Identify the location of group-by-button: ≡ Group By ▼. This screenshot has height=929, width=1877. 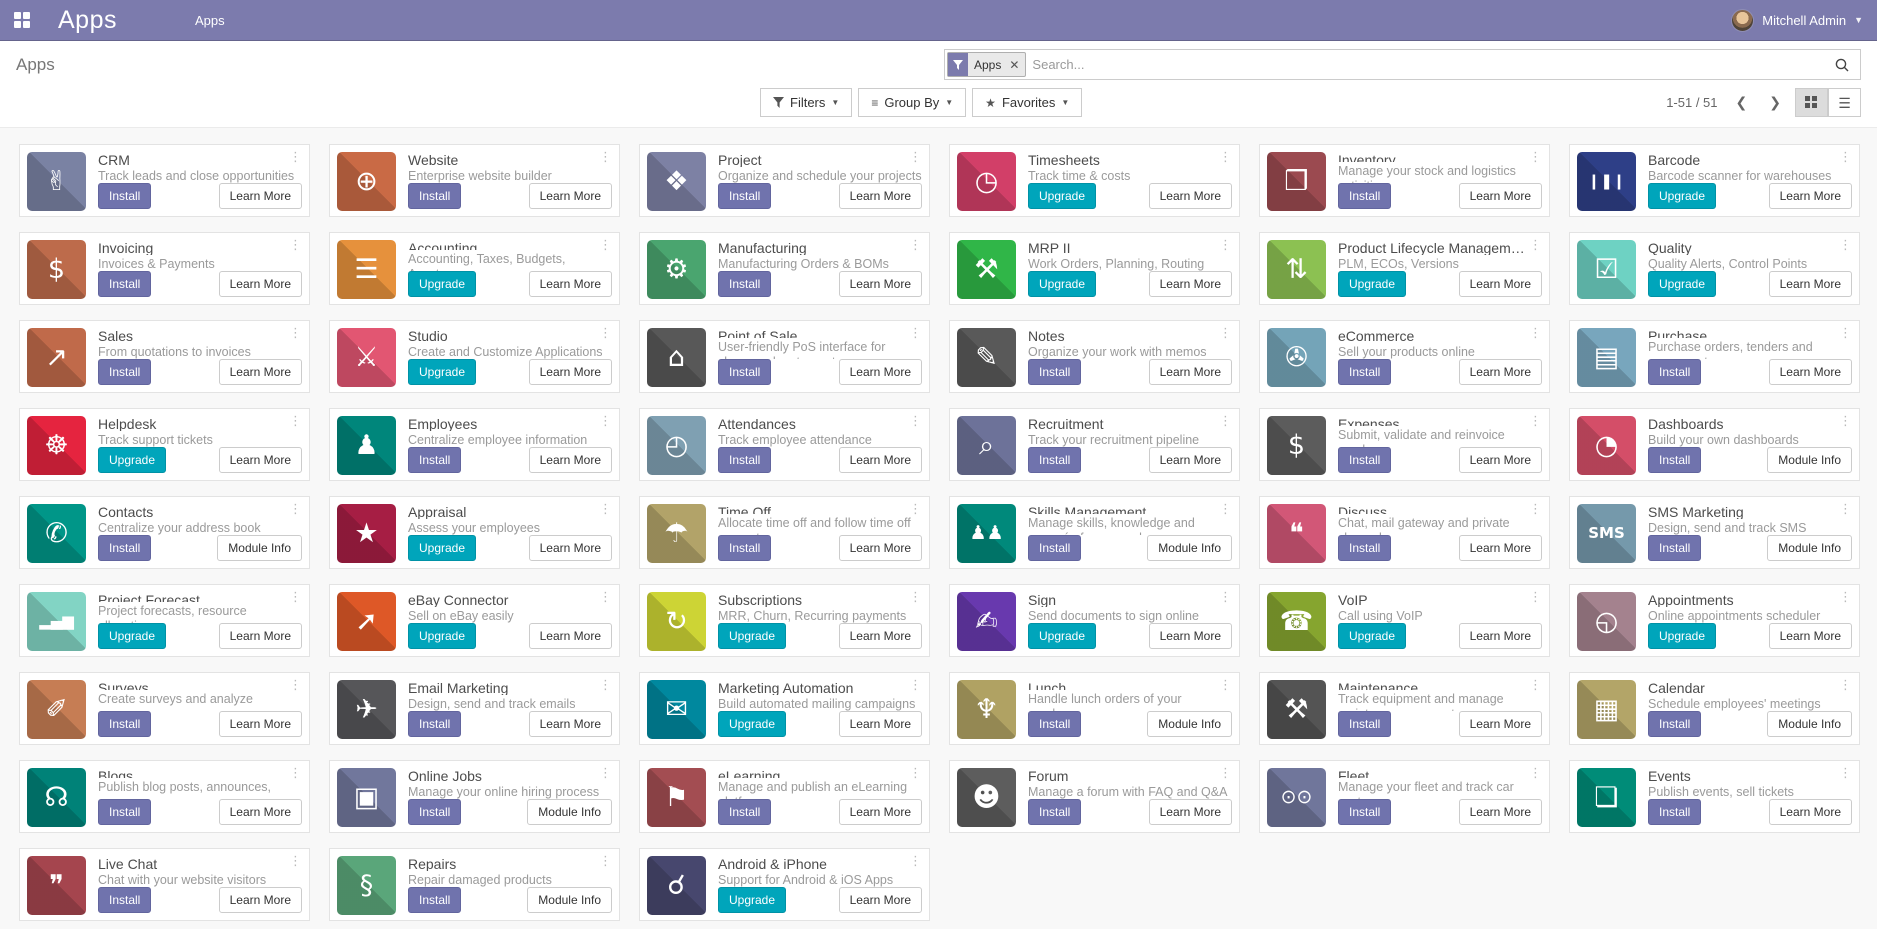
(912, 102).